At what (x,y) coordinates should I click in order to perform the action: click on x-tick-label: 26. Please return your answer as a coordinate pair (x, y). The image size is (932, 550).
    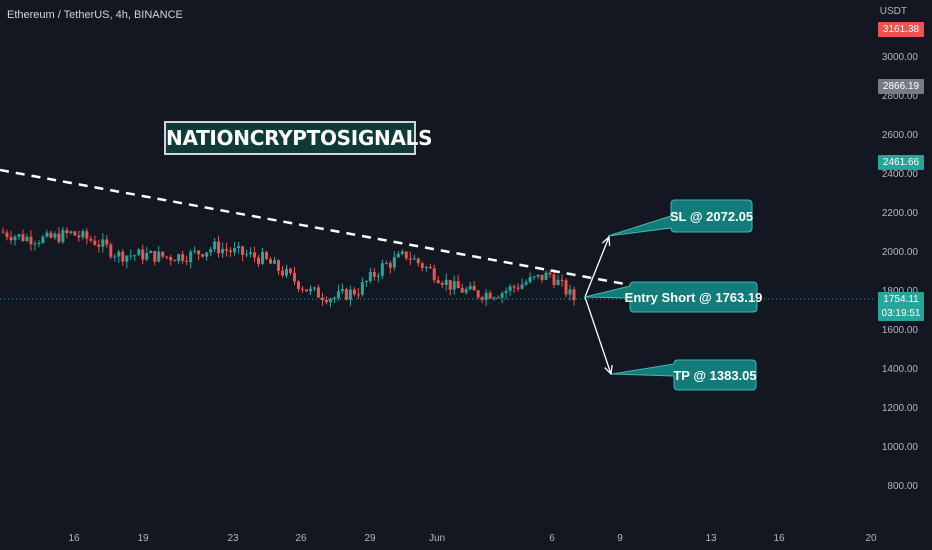
    Looking at the image, I should click on (301, 538).